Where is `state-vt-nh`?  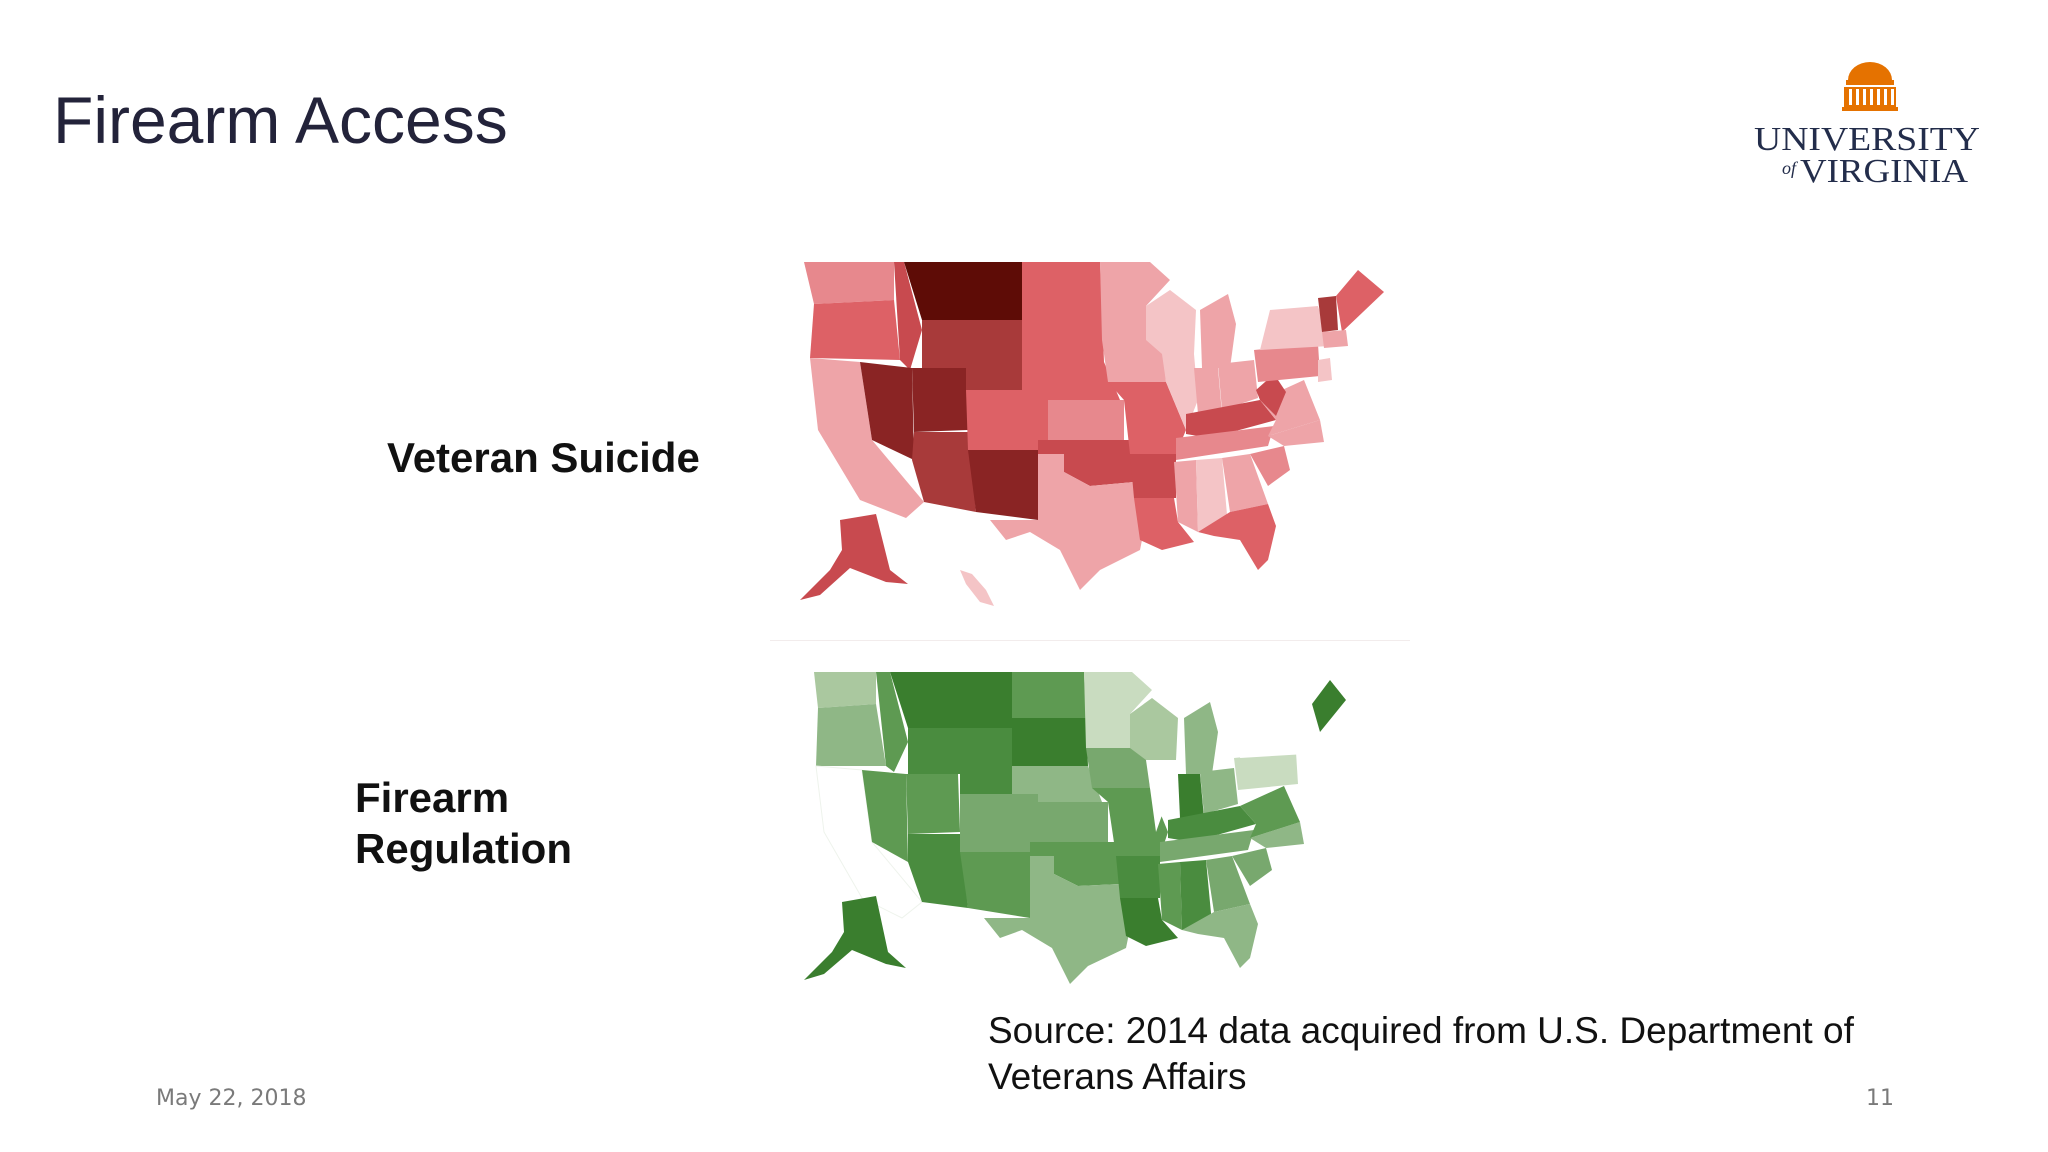 state-vt-nh is located at coordinates (1328, 314).